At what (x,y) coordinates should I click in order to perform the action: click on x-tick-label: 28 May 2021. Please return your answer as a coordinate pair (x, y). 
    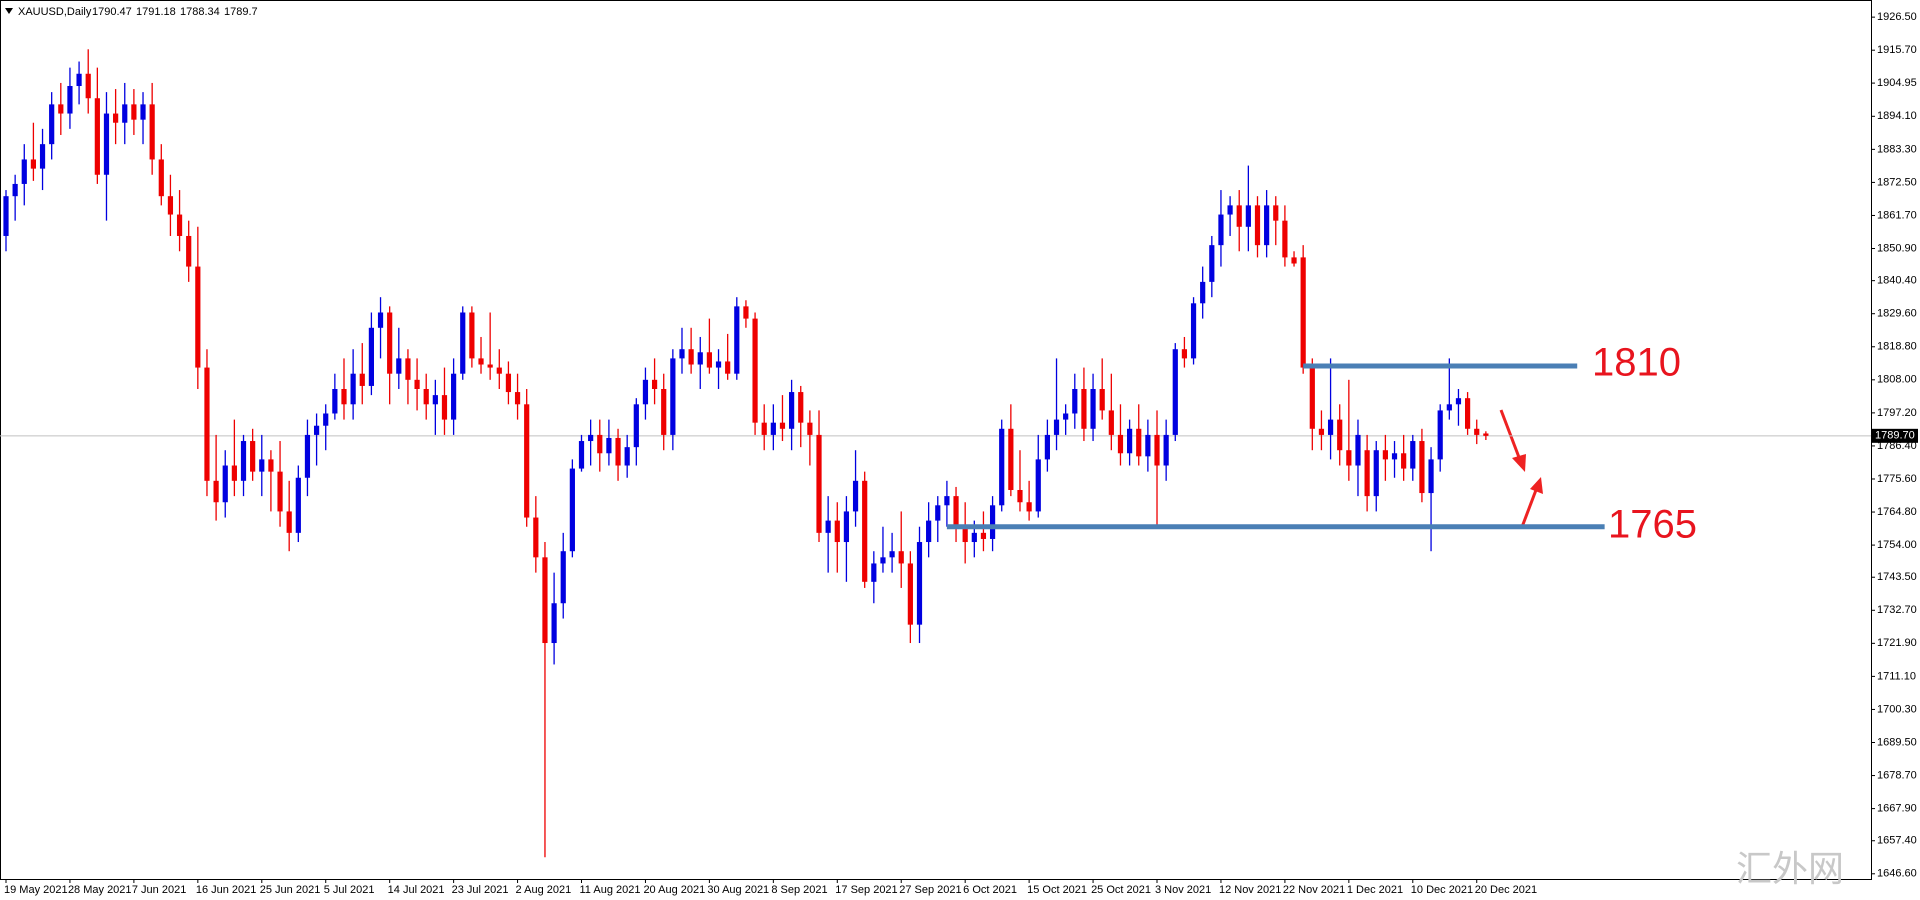
    Looking at the image, I should click on (100, 890).